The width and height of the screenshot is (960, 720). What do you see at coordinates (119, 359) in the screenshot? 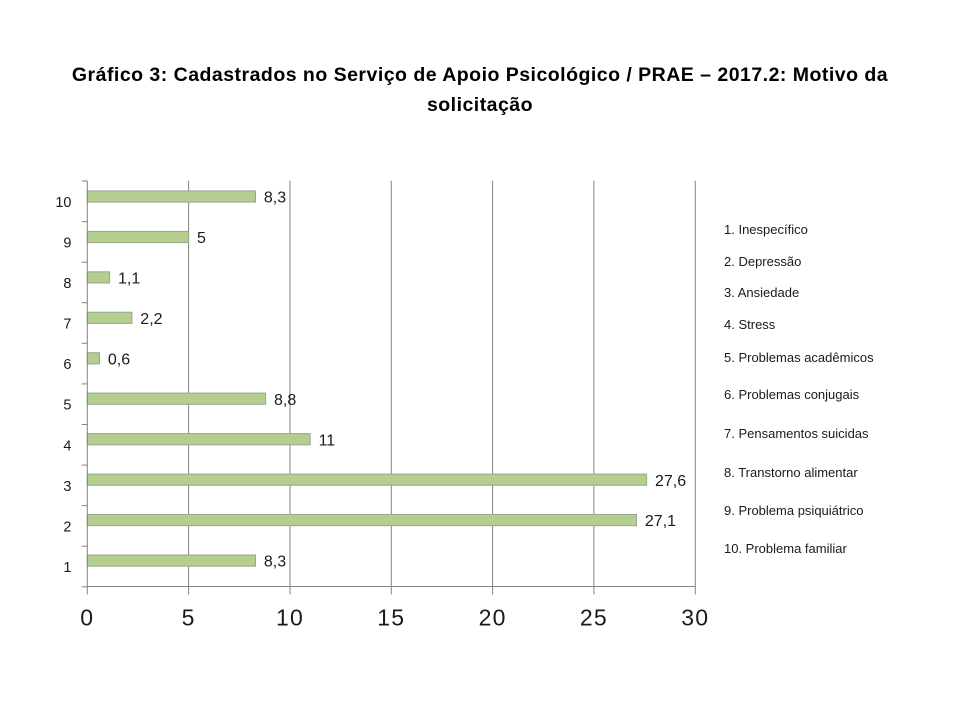
I see `svg-text: 0,6` at bounding box center [119, 359].